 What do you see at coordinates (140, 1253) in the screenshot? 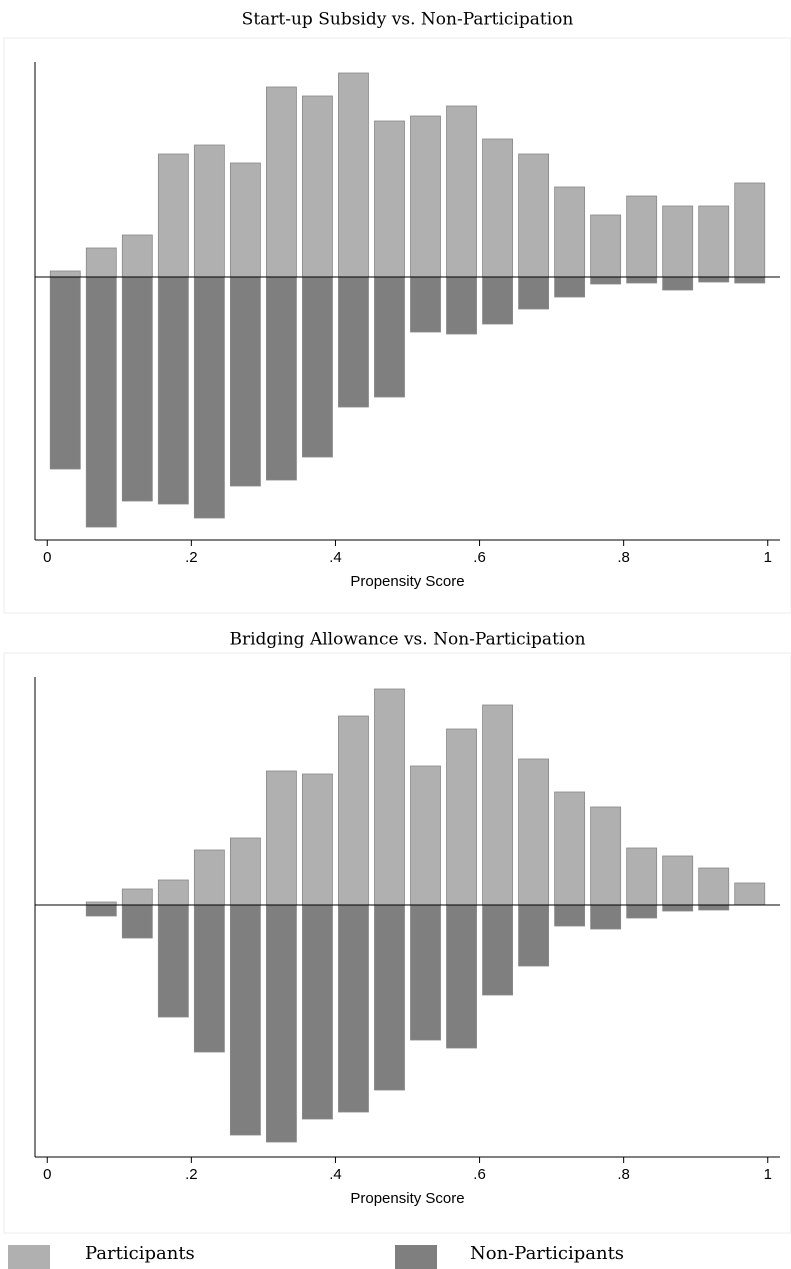
I see `legend-label: Participants` at bounding box center [140, 1253].